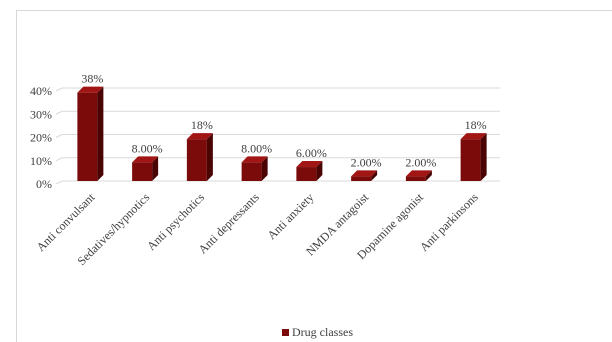 The width and height of the screenshot is (612, 342). Describe the element at coordinates (449, 222) in the screenshot. I see `category-label: Anti parkinsons` at that location.